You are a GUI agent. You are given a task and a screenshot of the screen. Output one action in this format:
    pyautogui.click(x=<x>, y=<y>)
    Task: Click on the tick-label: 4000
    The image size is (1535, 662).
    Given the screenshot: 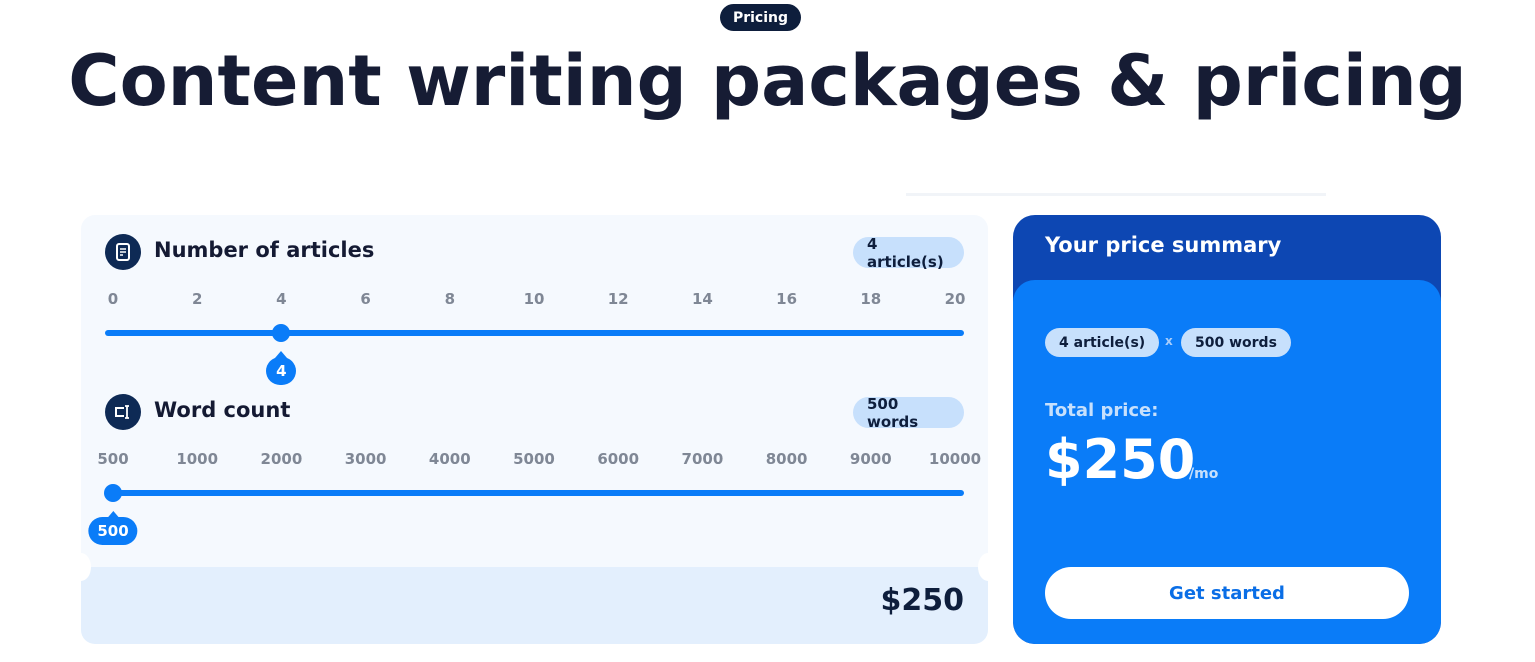 What is the action you would take?
    pyautogui.click(x=449, y=459)
    